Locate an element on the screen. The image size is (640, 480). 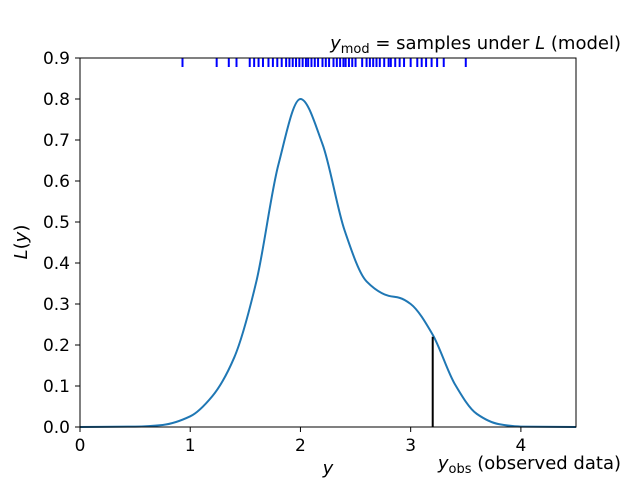
bottom-annotation: yobs (observed data) is located at coordinates (529, 465).